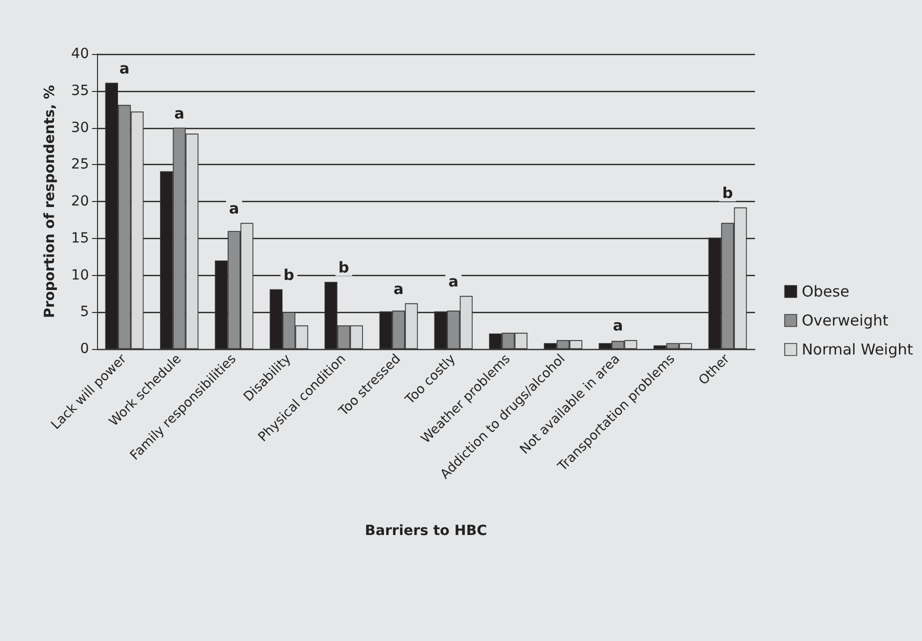 The height and width of the screenshot is (641, 922). Describe the element at coordinates (80, 202) in the screenshot. I see `y-tick-label: 20` at that location.